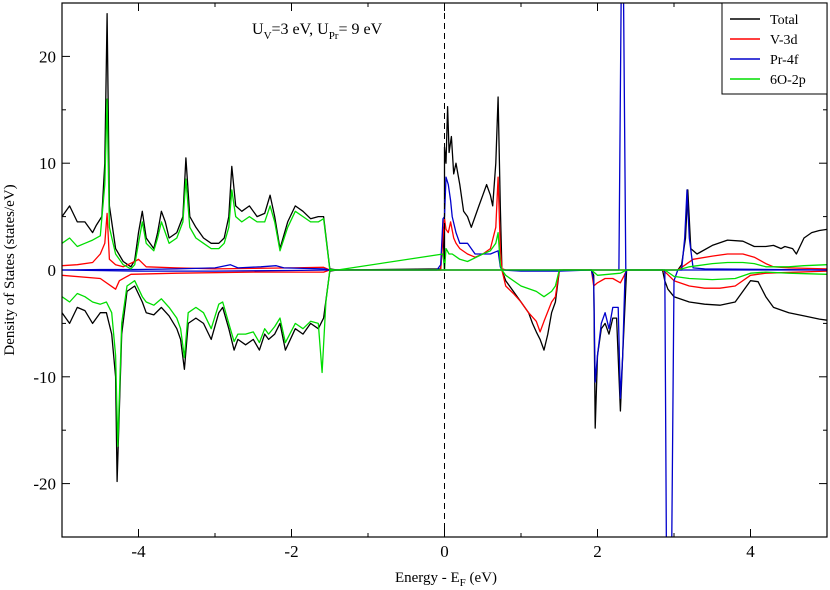  I want to click on x-tick-labels: -4 -2 0 2 4, so click(443, 551).